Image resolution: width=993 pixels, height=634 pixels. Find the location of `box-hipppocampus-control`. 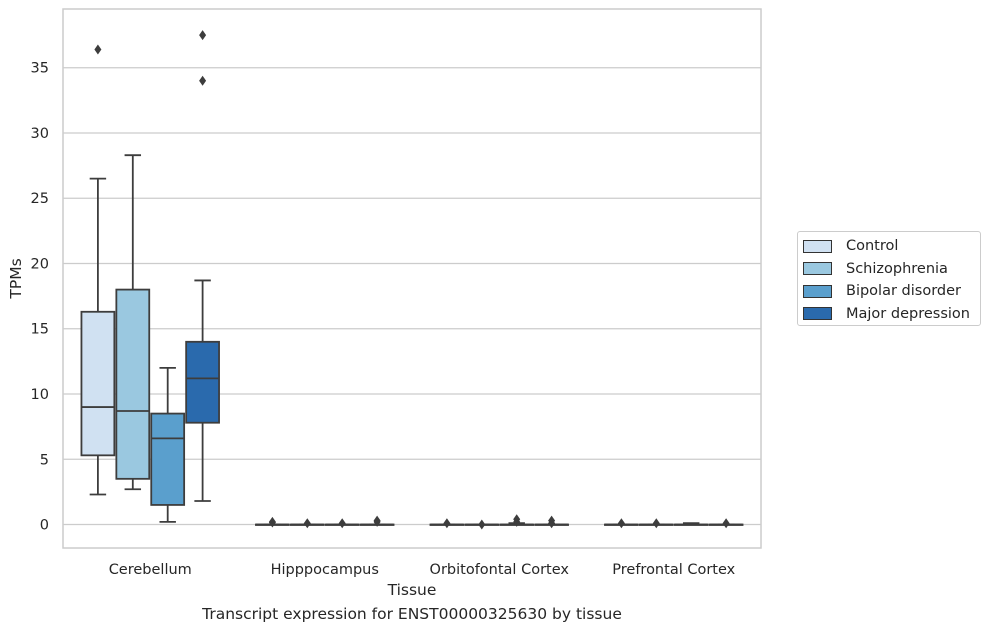

box-hipppocampus-control is located at coordinates (272, 522).